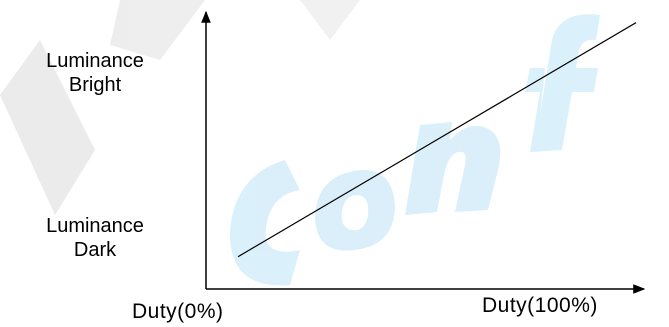 This screenshot has width=669, height=327. What do you see at coordinates (95, 73) in the screenshot?
I see `y-tick-label-top: Luminance Bright` at bounding box center [95, 73].